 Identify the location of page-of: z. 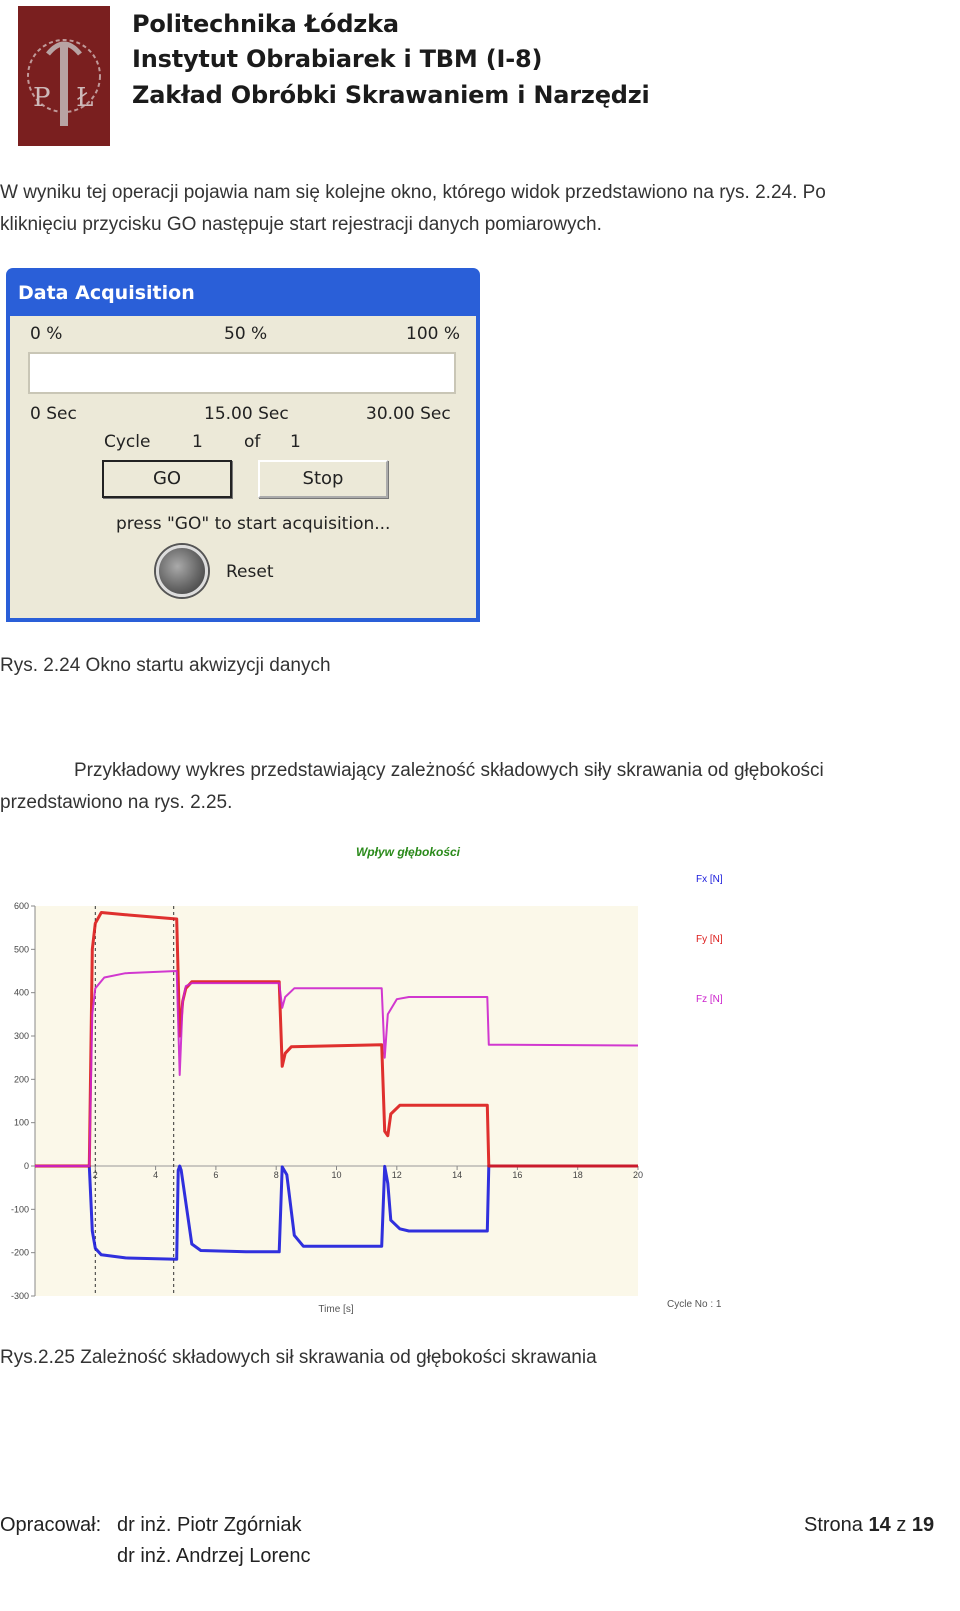
(901, 1525).